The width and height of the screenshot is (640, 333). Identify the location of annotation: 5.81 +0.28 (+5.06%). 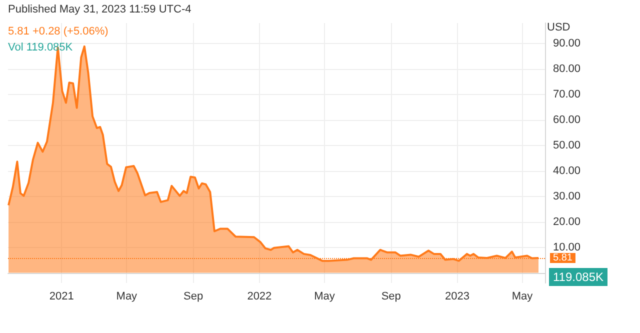
(58, 32).